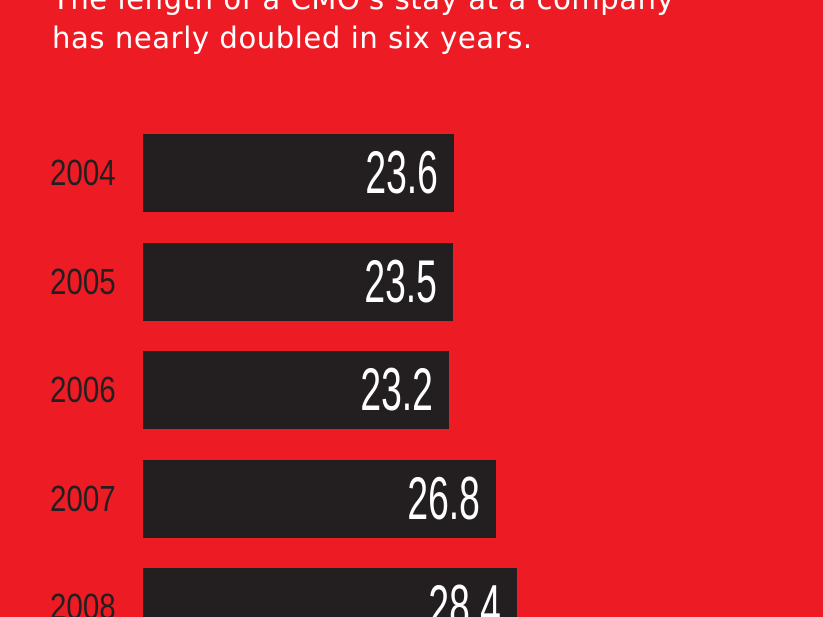  What do you see at coordinates (319, 499) in the screenshot?
I see `bar: 26.8` at bounding box center [319, 499].